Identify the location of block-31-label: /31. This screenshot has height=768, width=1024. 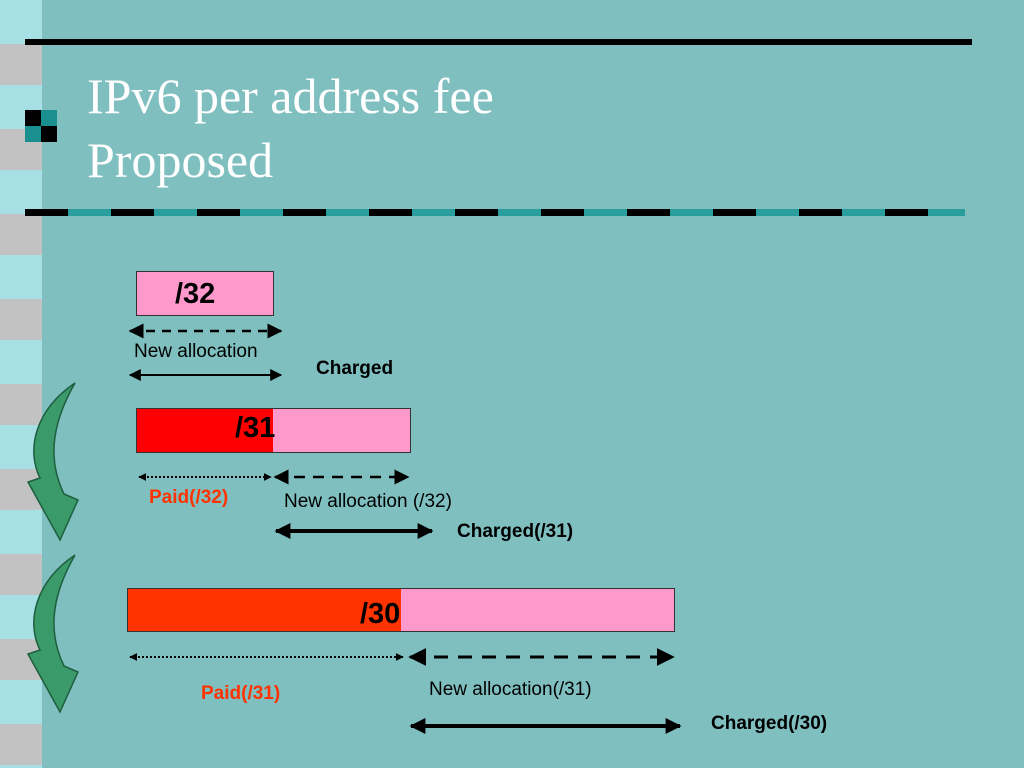
(255, 428).